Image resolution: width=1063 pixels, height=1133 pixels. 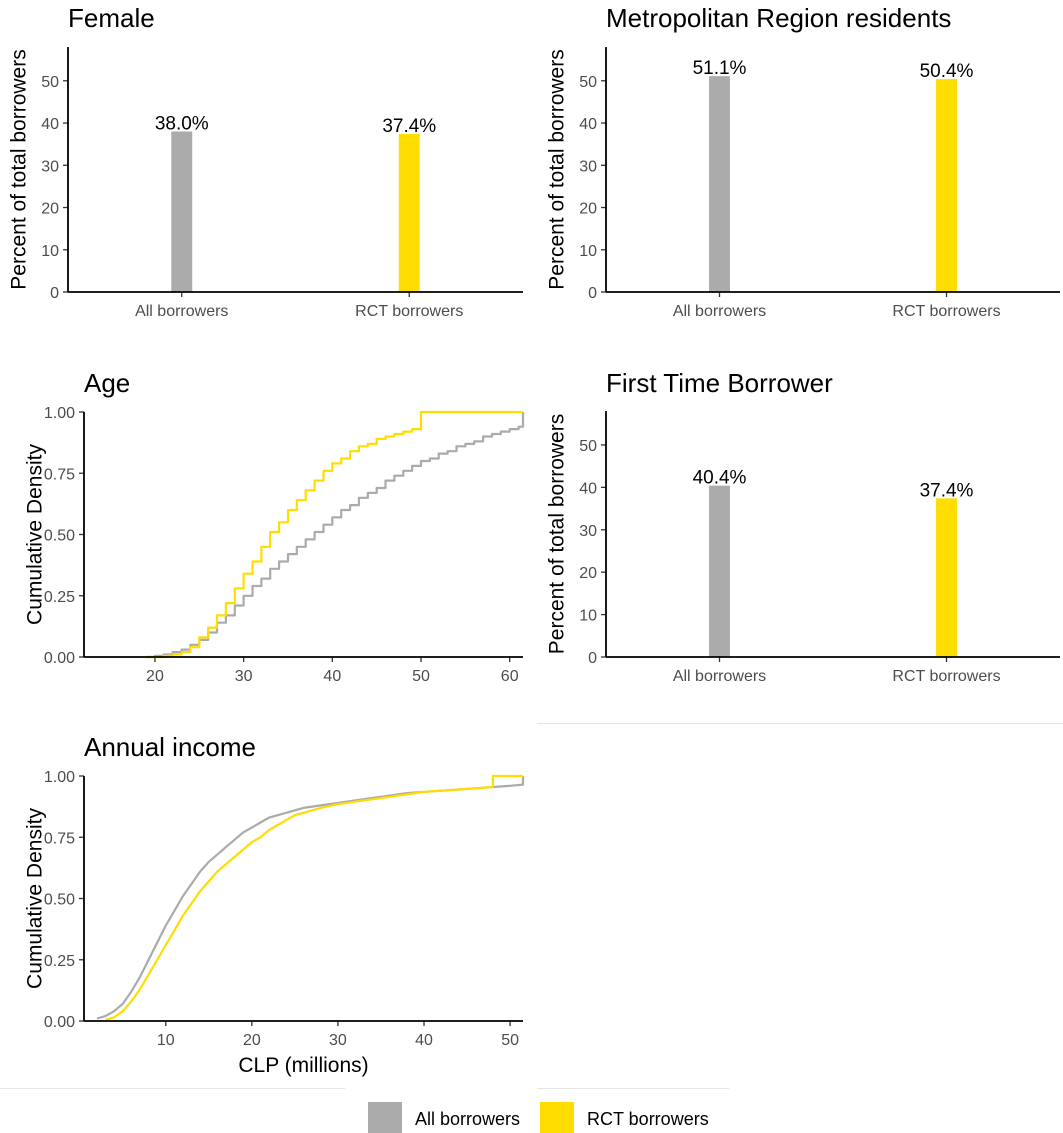 What do you see at coordinates (111, 18) in the screenshot?
I see `chart-title: Female` at bounding box center [111, 18].